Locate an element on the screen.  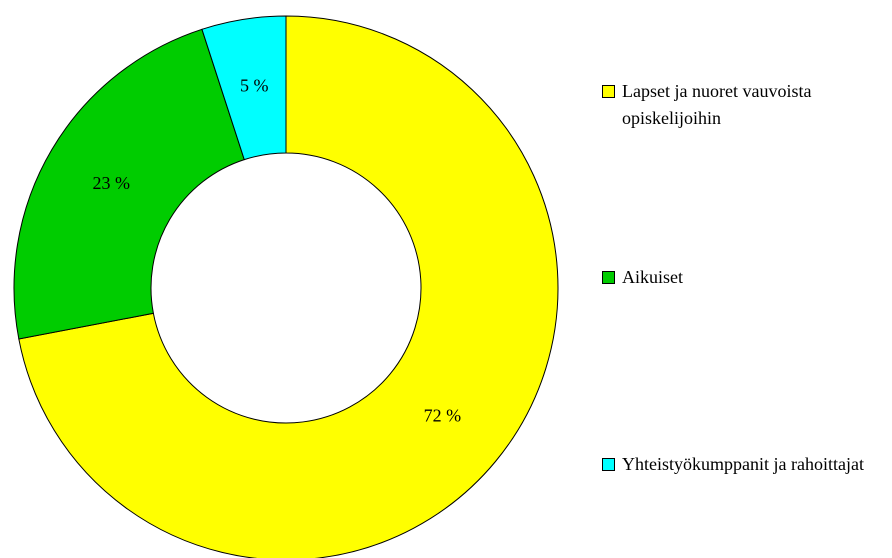
data-label: 23 % is located at coordinates (112, 183).